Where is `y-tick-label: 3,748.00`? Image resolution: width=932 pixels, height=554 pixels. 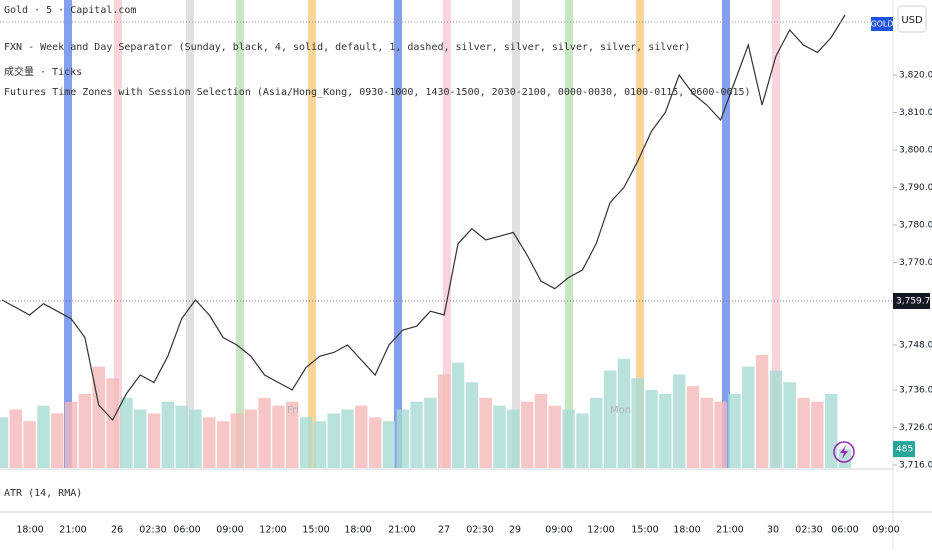 y-tick-label: 3,748.00 is located at coordinates (915, 346).